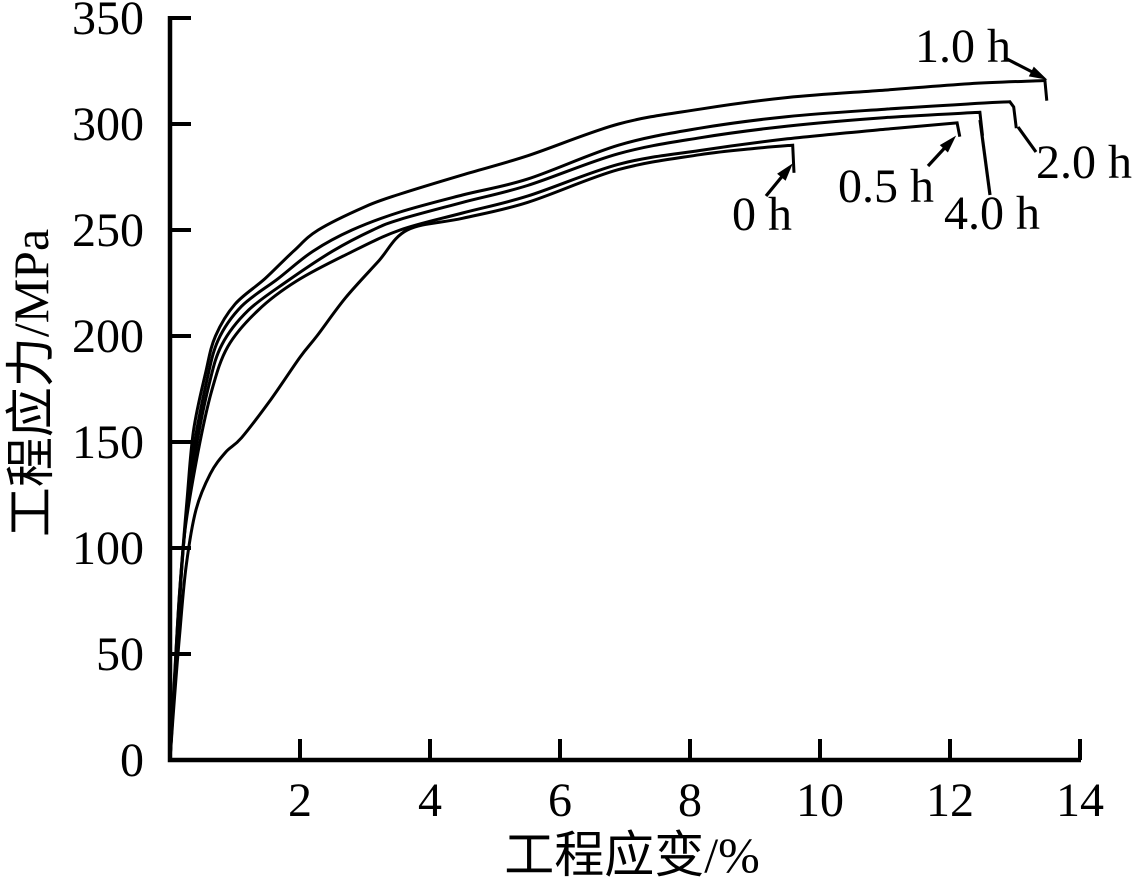 This screenshot has height=881, width=1136. I want to click on y-tick-label: 100, so click(108, 548).